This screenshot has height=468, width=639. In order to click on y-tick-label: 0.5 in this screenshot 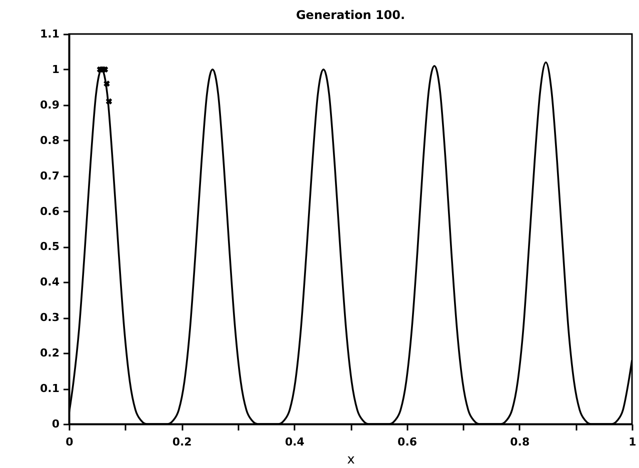, I will do `click(50, 247)`.